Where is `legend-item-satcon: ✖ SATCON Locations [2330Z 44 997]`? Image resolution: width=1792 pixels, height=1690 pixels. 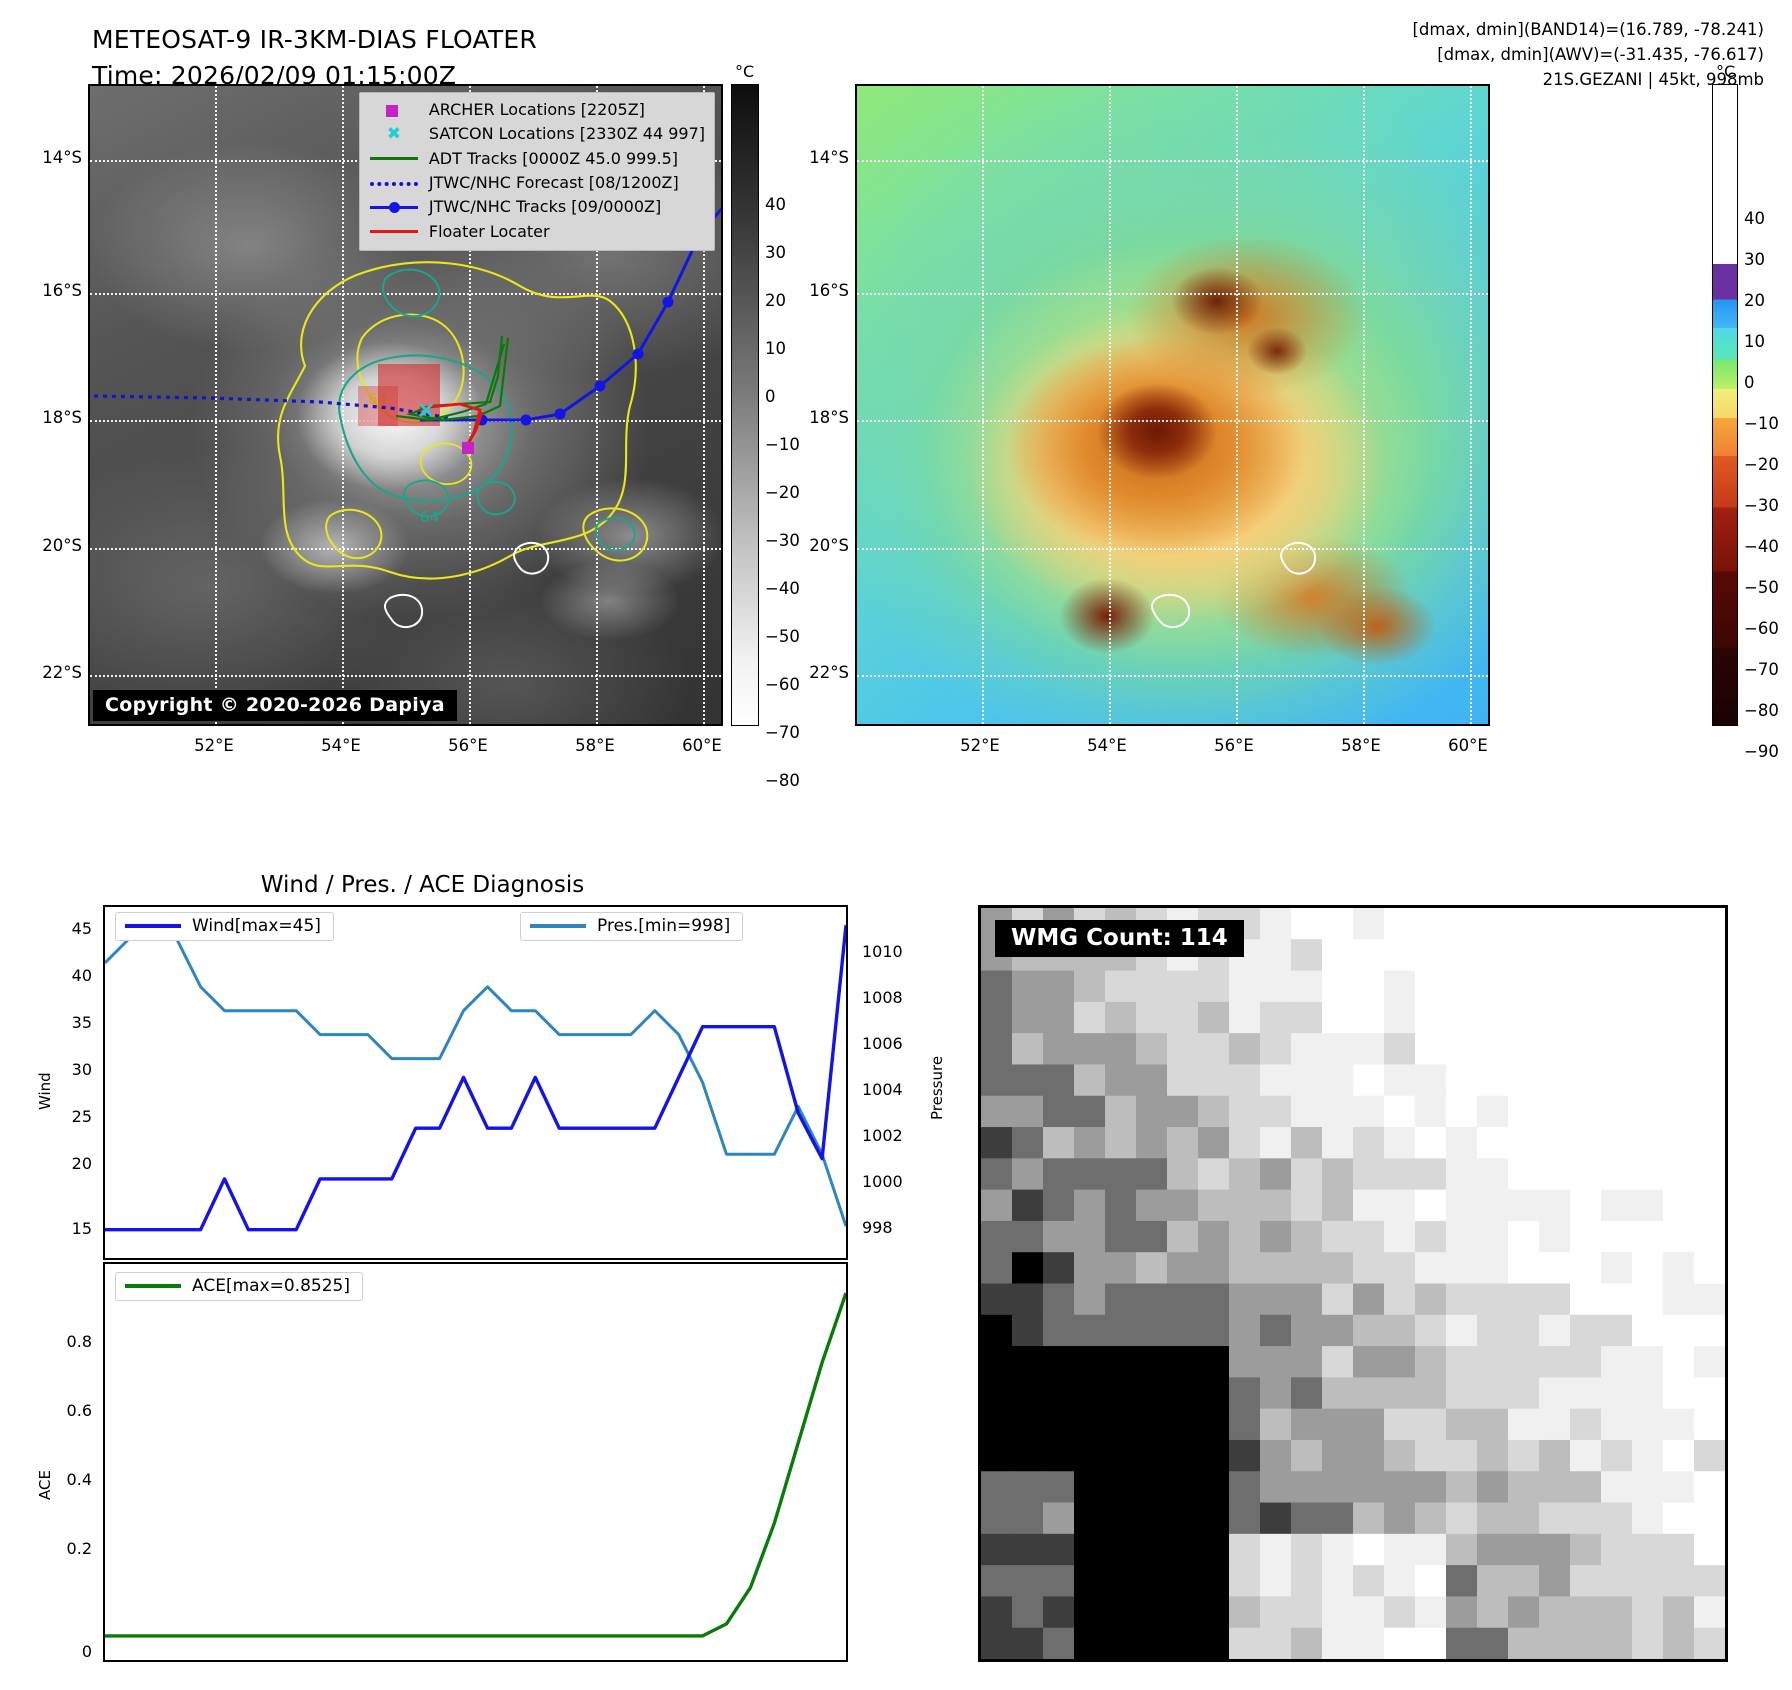 legend-item-satcon: ✖ SATCON Locations [2330Z 44 997] is located at coordinates (536, 134).